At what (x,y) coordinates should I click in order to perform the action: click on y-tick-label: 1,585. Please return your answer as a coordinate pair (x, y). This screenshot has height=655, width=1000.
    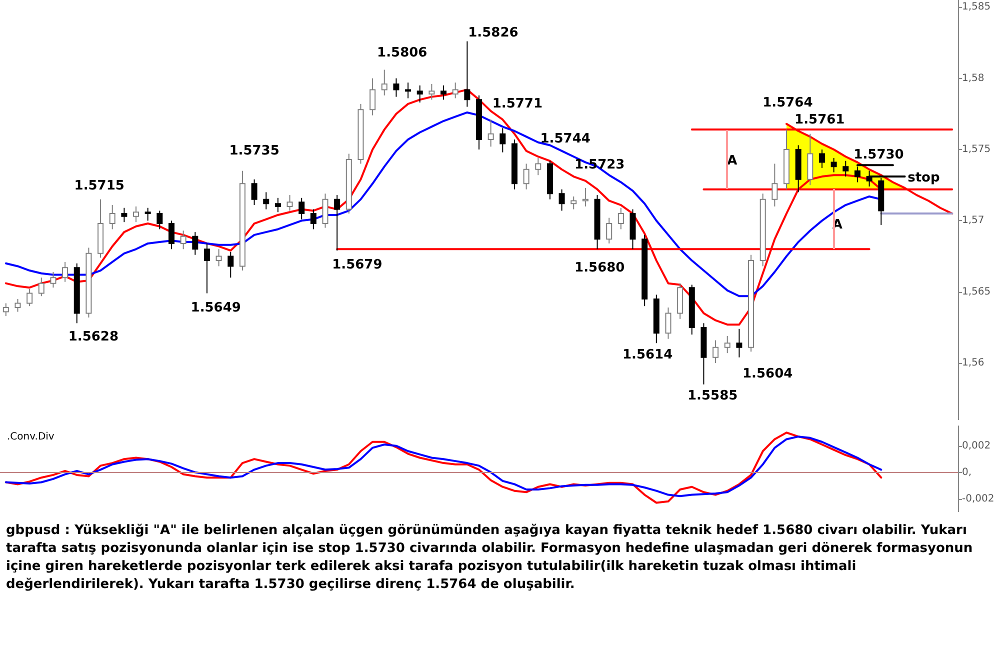
    Looking at the image, I should click on (976, 7).